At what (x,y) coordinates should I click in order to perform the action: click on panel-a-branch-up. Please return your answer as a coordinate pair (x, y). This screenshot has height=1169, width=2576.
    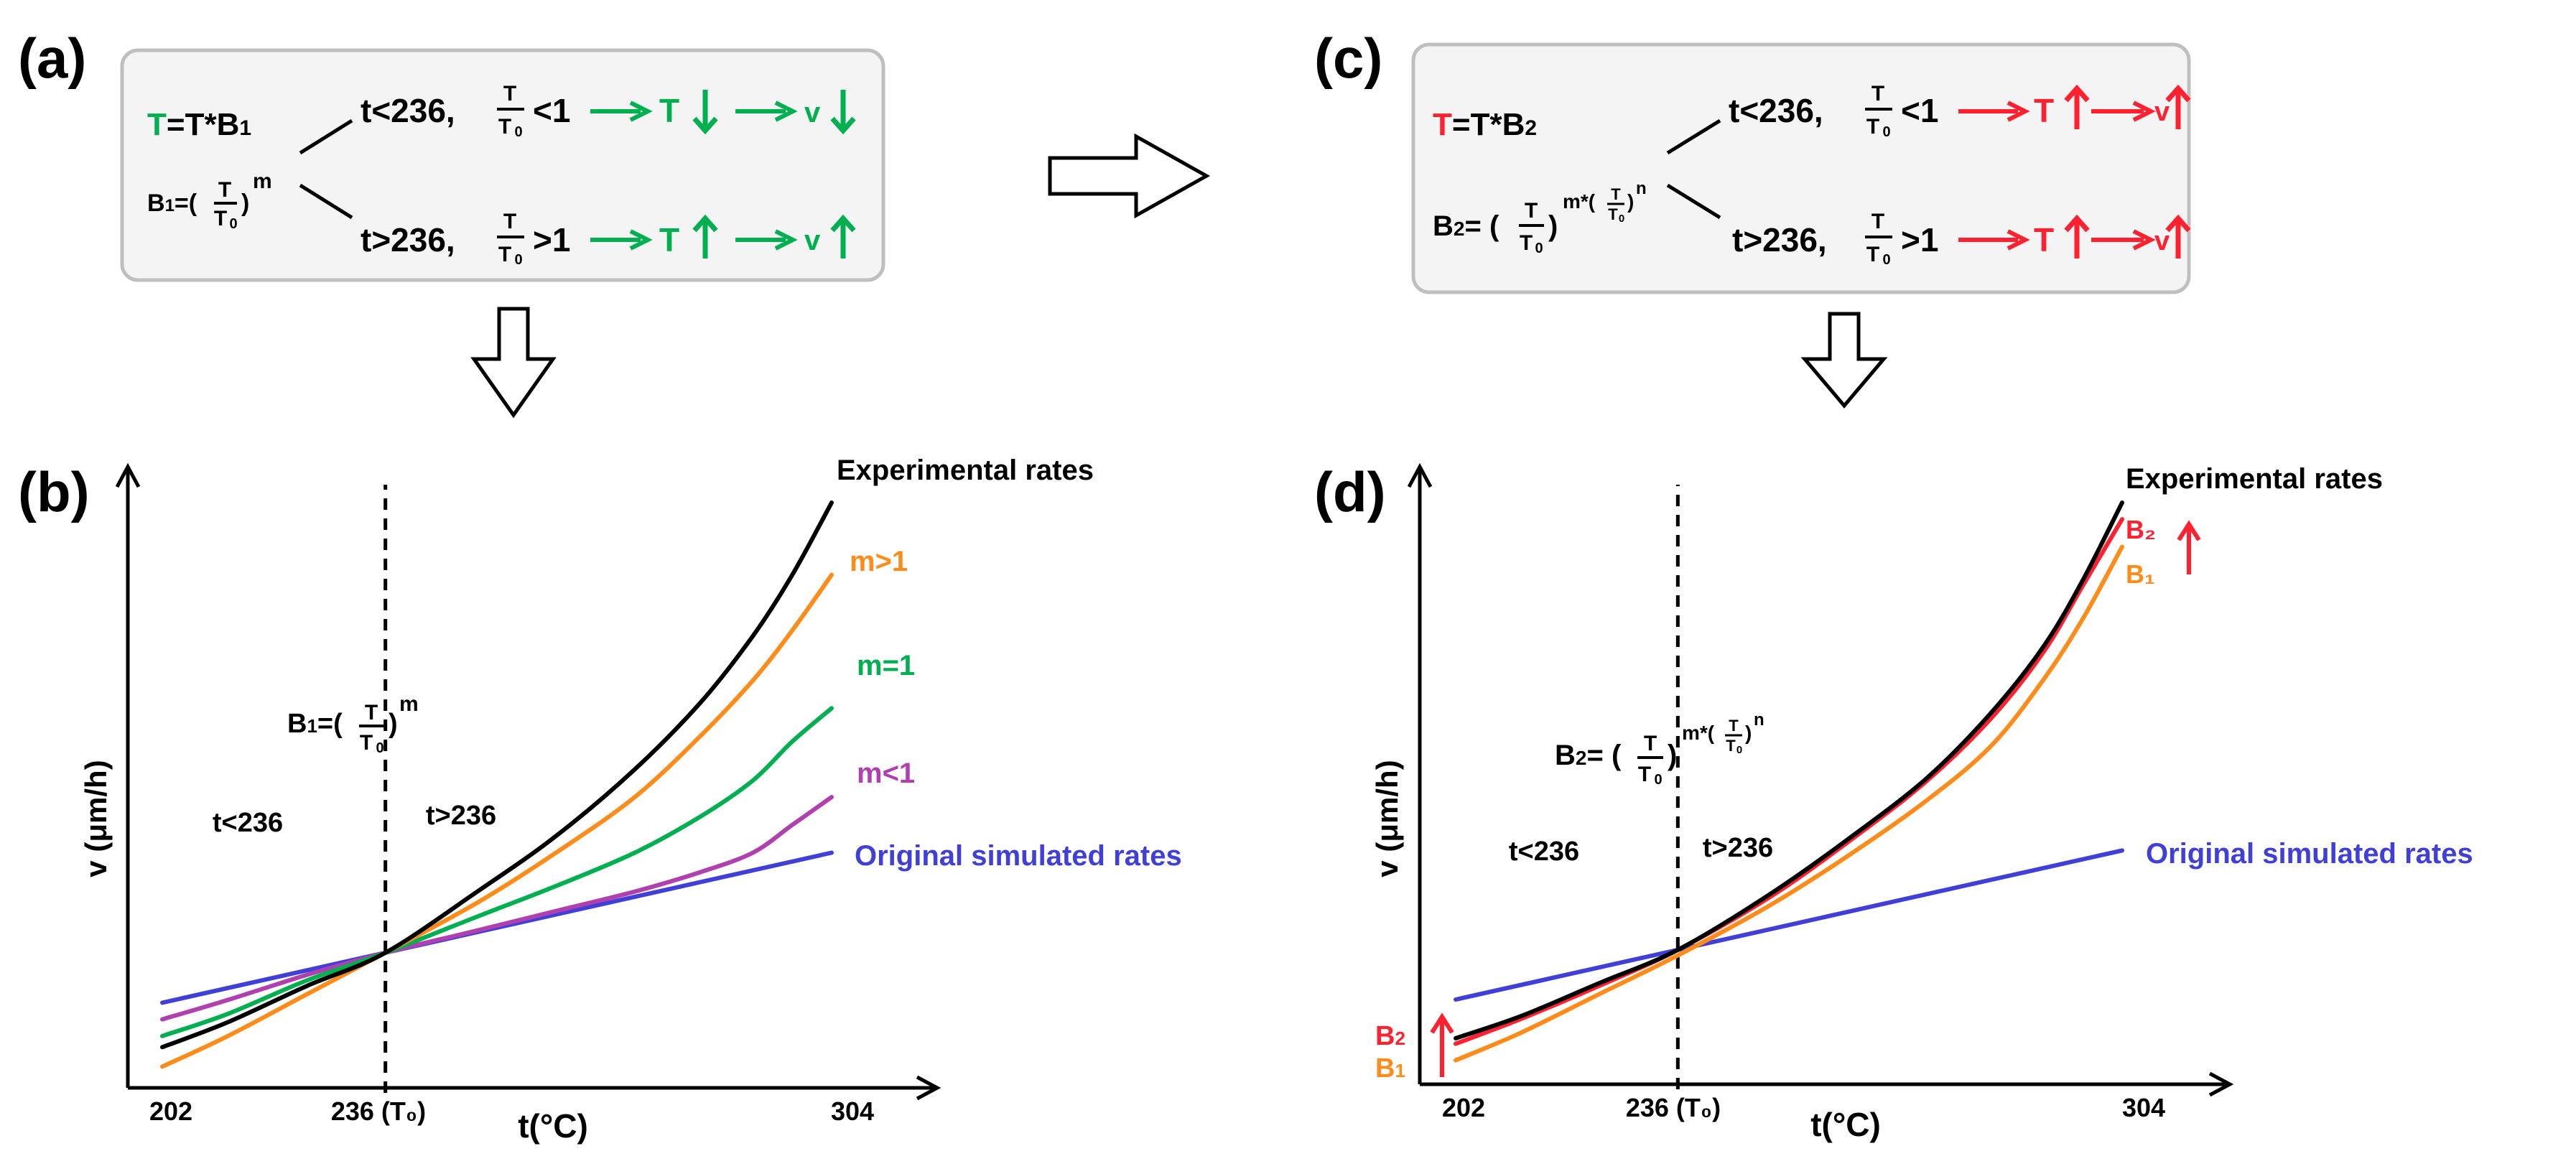
    Looking at the image, I should click on (326, 136).